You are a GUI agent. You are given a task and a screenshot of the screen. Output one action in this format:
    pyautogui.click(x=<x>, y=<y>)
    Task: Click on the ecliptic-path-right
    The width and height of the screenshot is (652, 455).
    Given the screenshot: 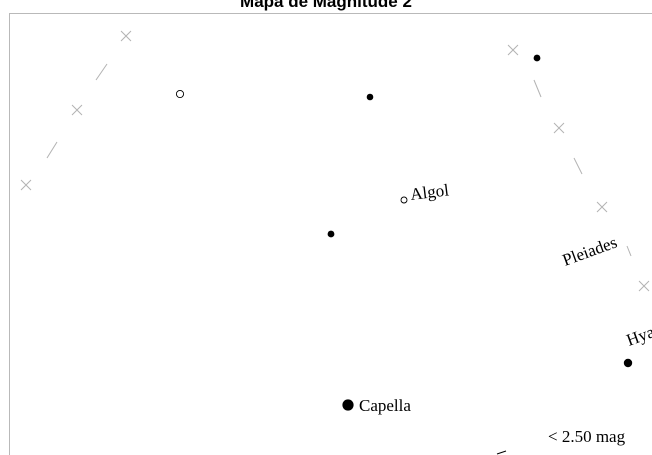 What is the action you would take?
    pyautogui.click(x=578, y=168)
    